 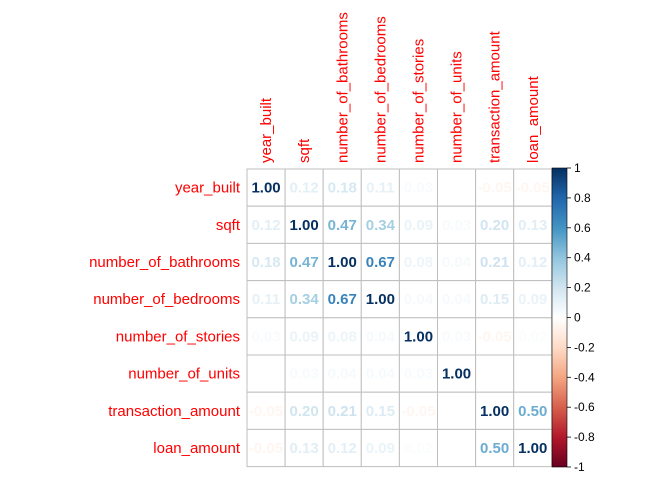 What do you see at coordinates (577, 318) in the screenshot?
I see `colorbar-tick-label: 0` at bounding box center [577, 318].